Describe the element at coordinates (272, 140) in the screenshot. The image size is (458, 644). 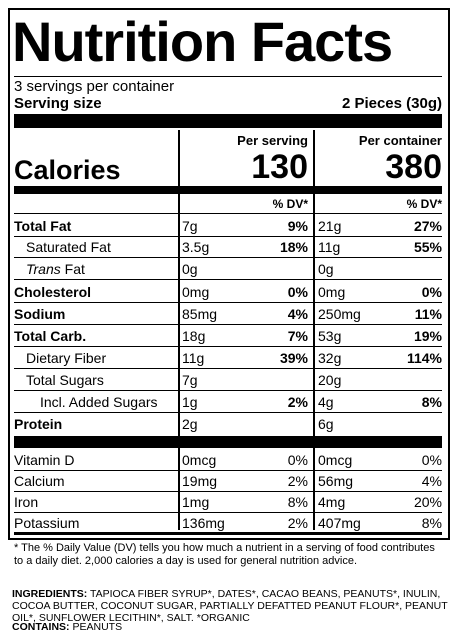
I see `per-serving-header: Per serving` at that location.